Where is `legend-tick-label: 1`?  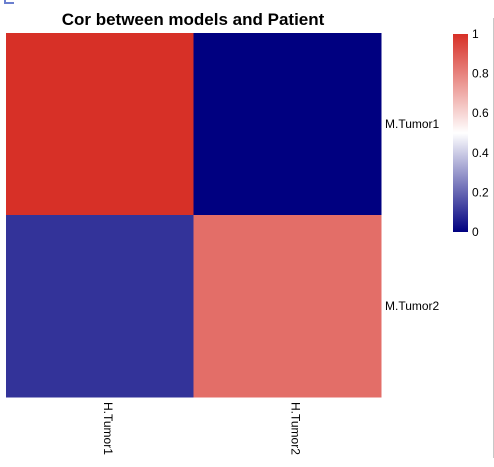
legend-tick-label: 1 is located at coordinates (475, 34).